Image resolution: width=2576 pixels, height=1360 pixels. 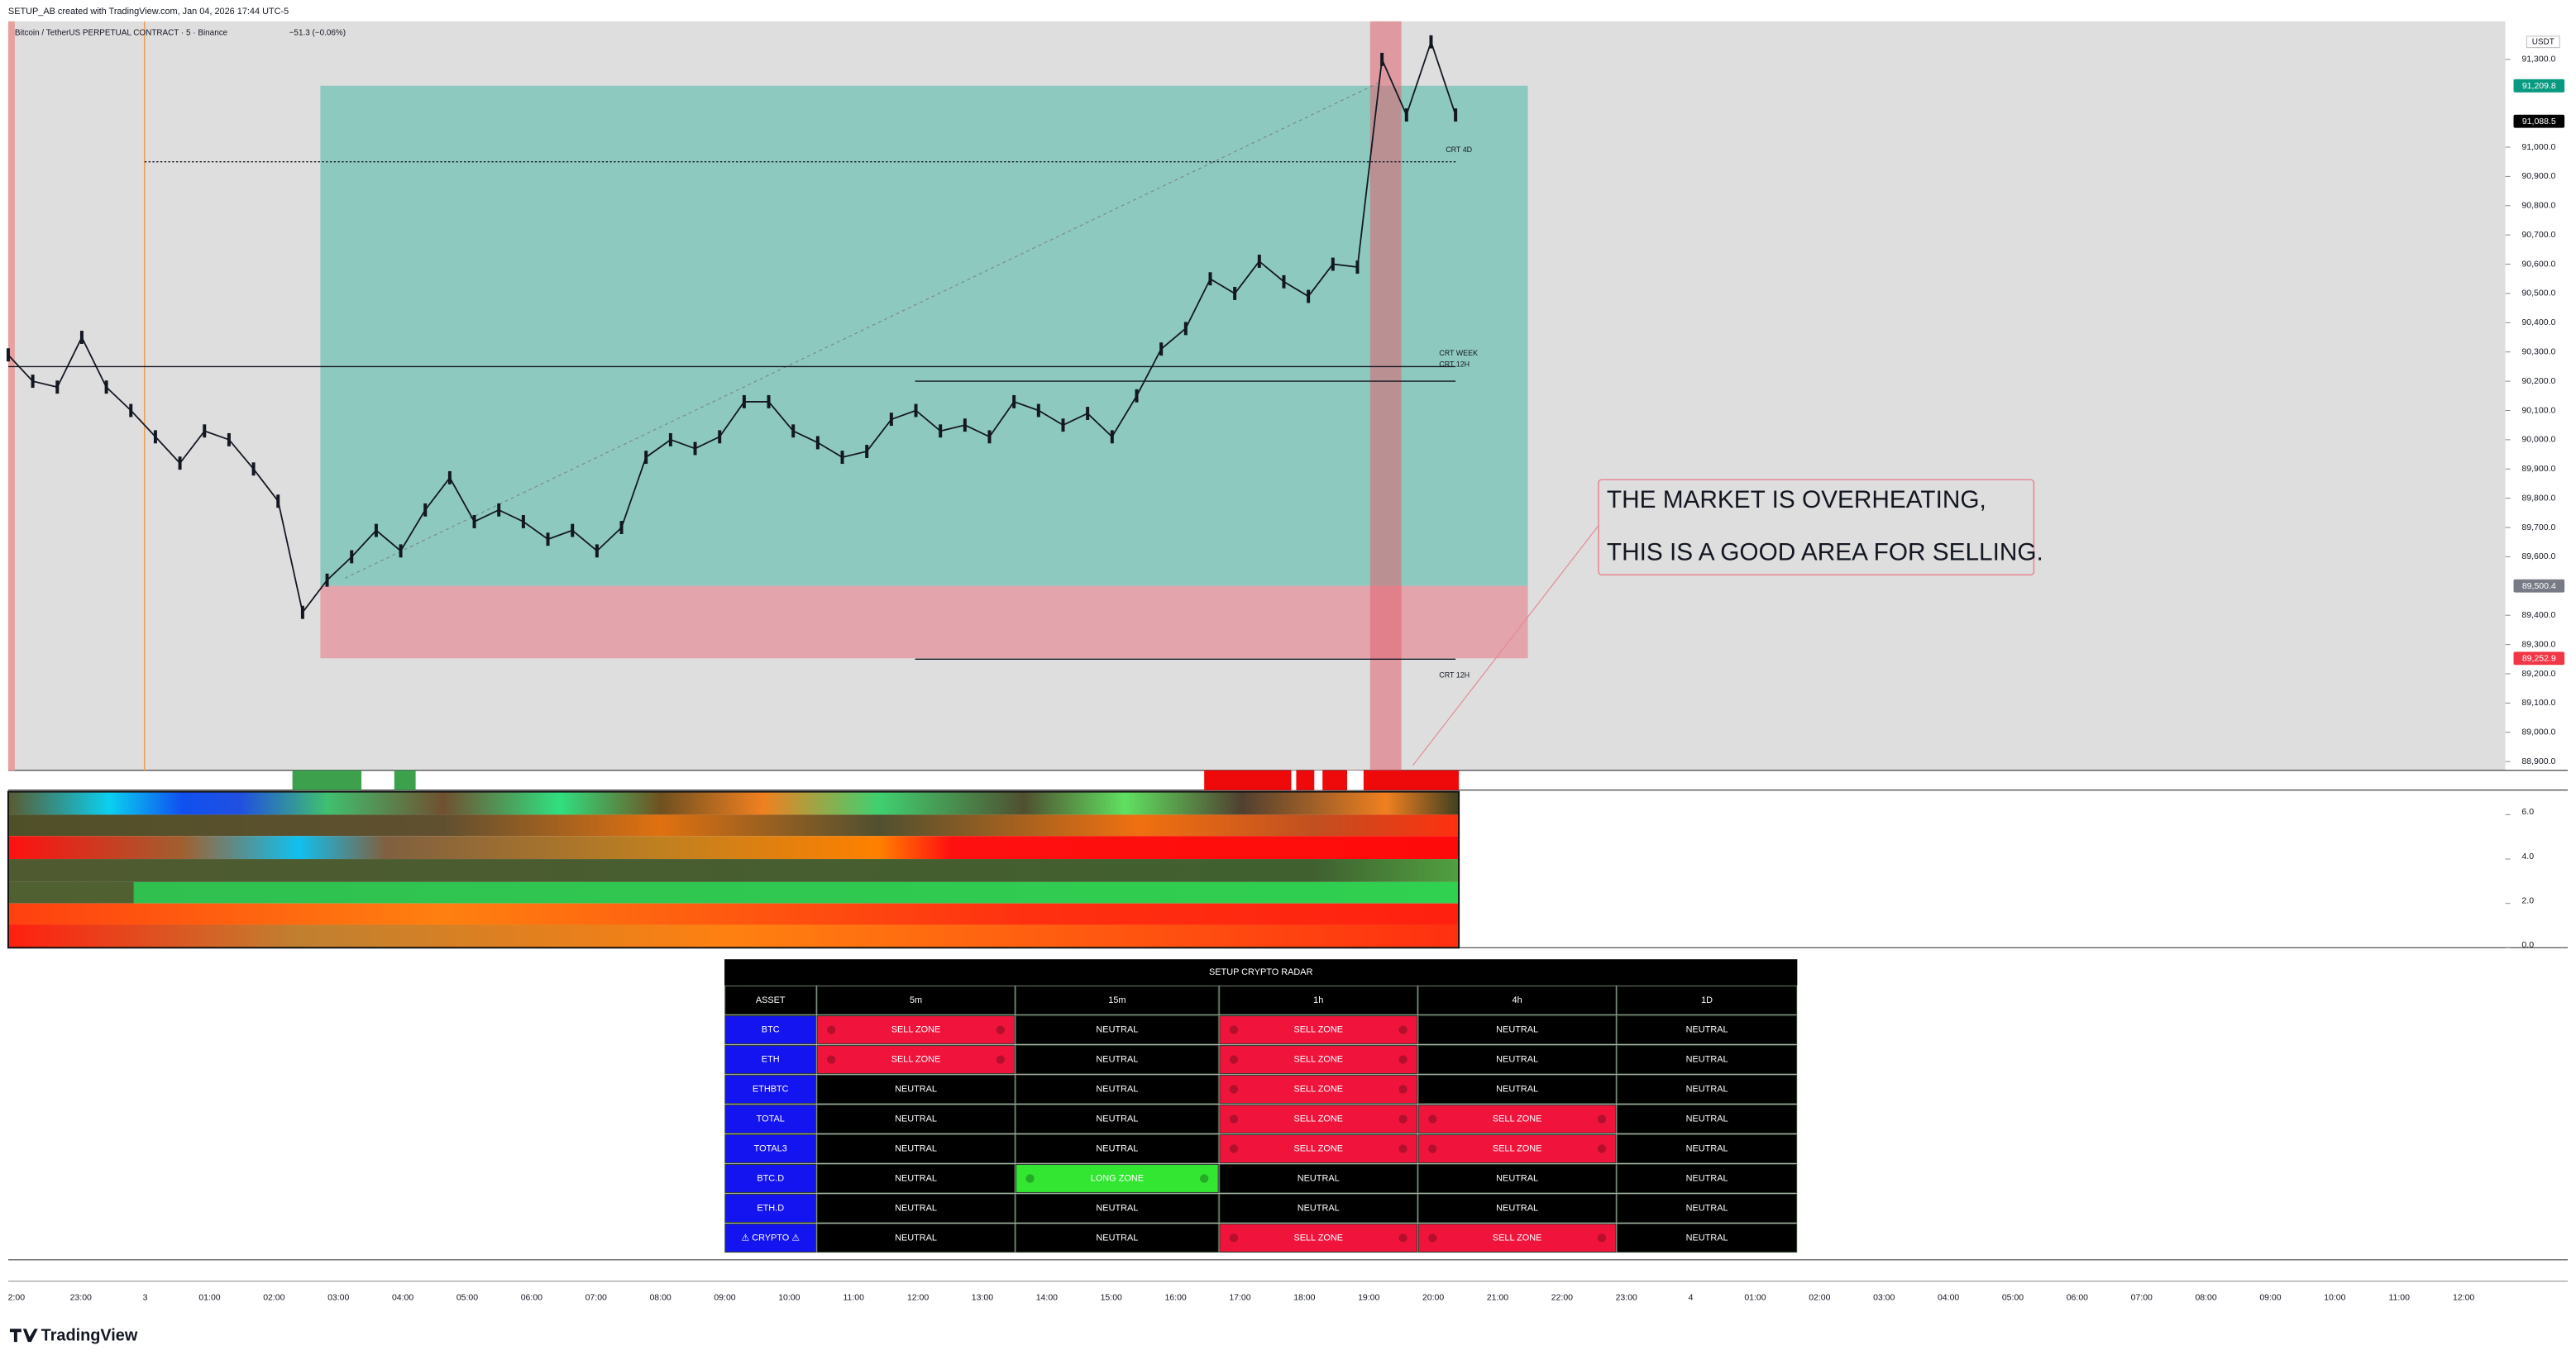 What do you see at coordinates (924, 622) in the screenshot?
I see `zone` at bounding box center [924, 622].